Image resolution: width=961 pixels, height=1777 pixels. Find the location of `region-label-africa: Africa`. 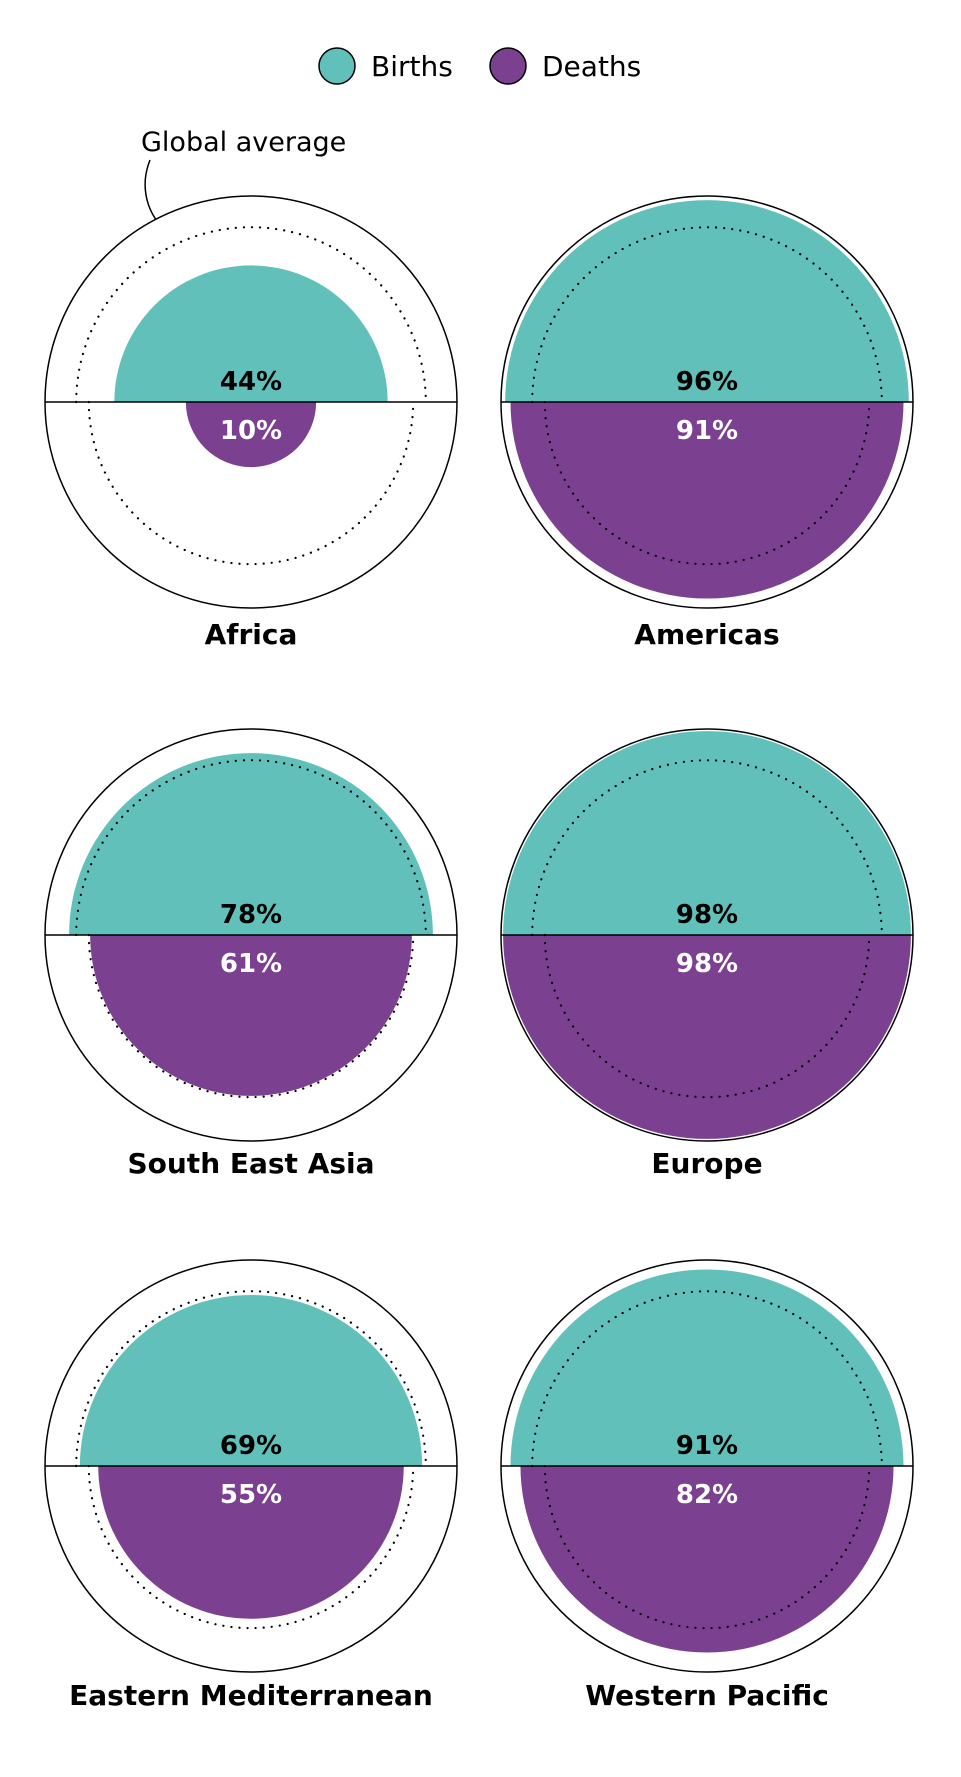

region-label-africa: Africa is located at coordinates (251, 634).